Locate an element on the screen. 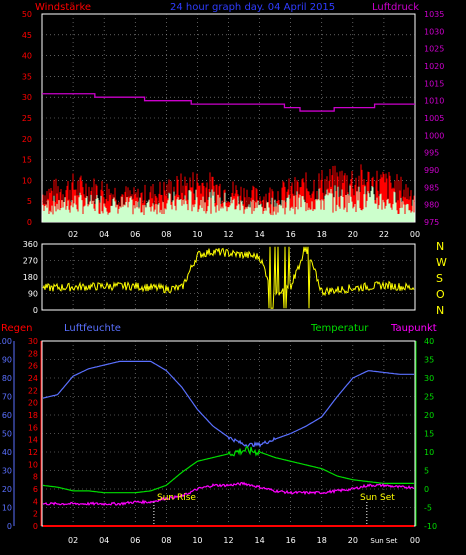 This screenshot has height=555, width=466. wind-direction-panel: 0 90 180 270 360 is located at coordinates (219, 277).